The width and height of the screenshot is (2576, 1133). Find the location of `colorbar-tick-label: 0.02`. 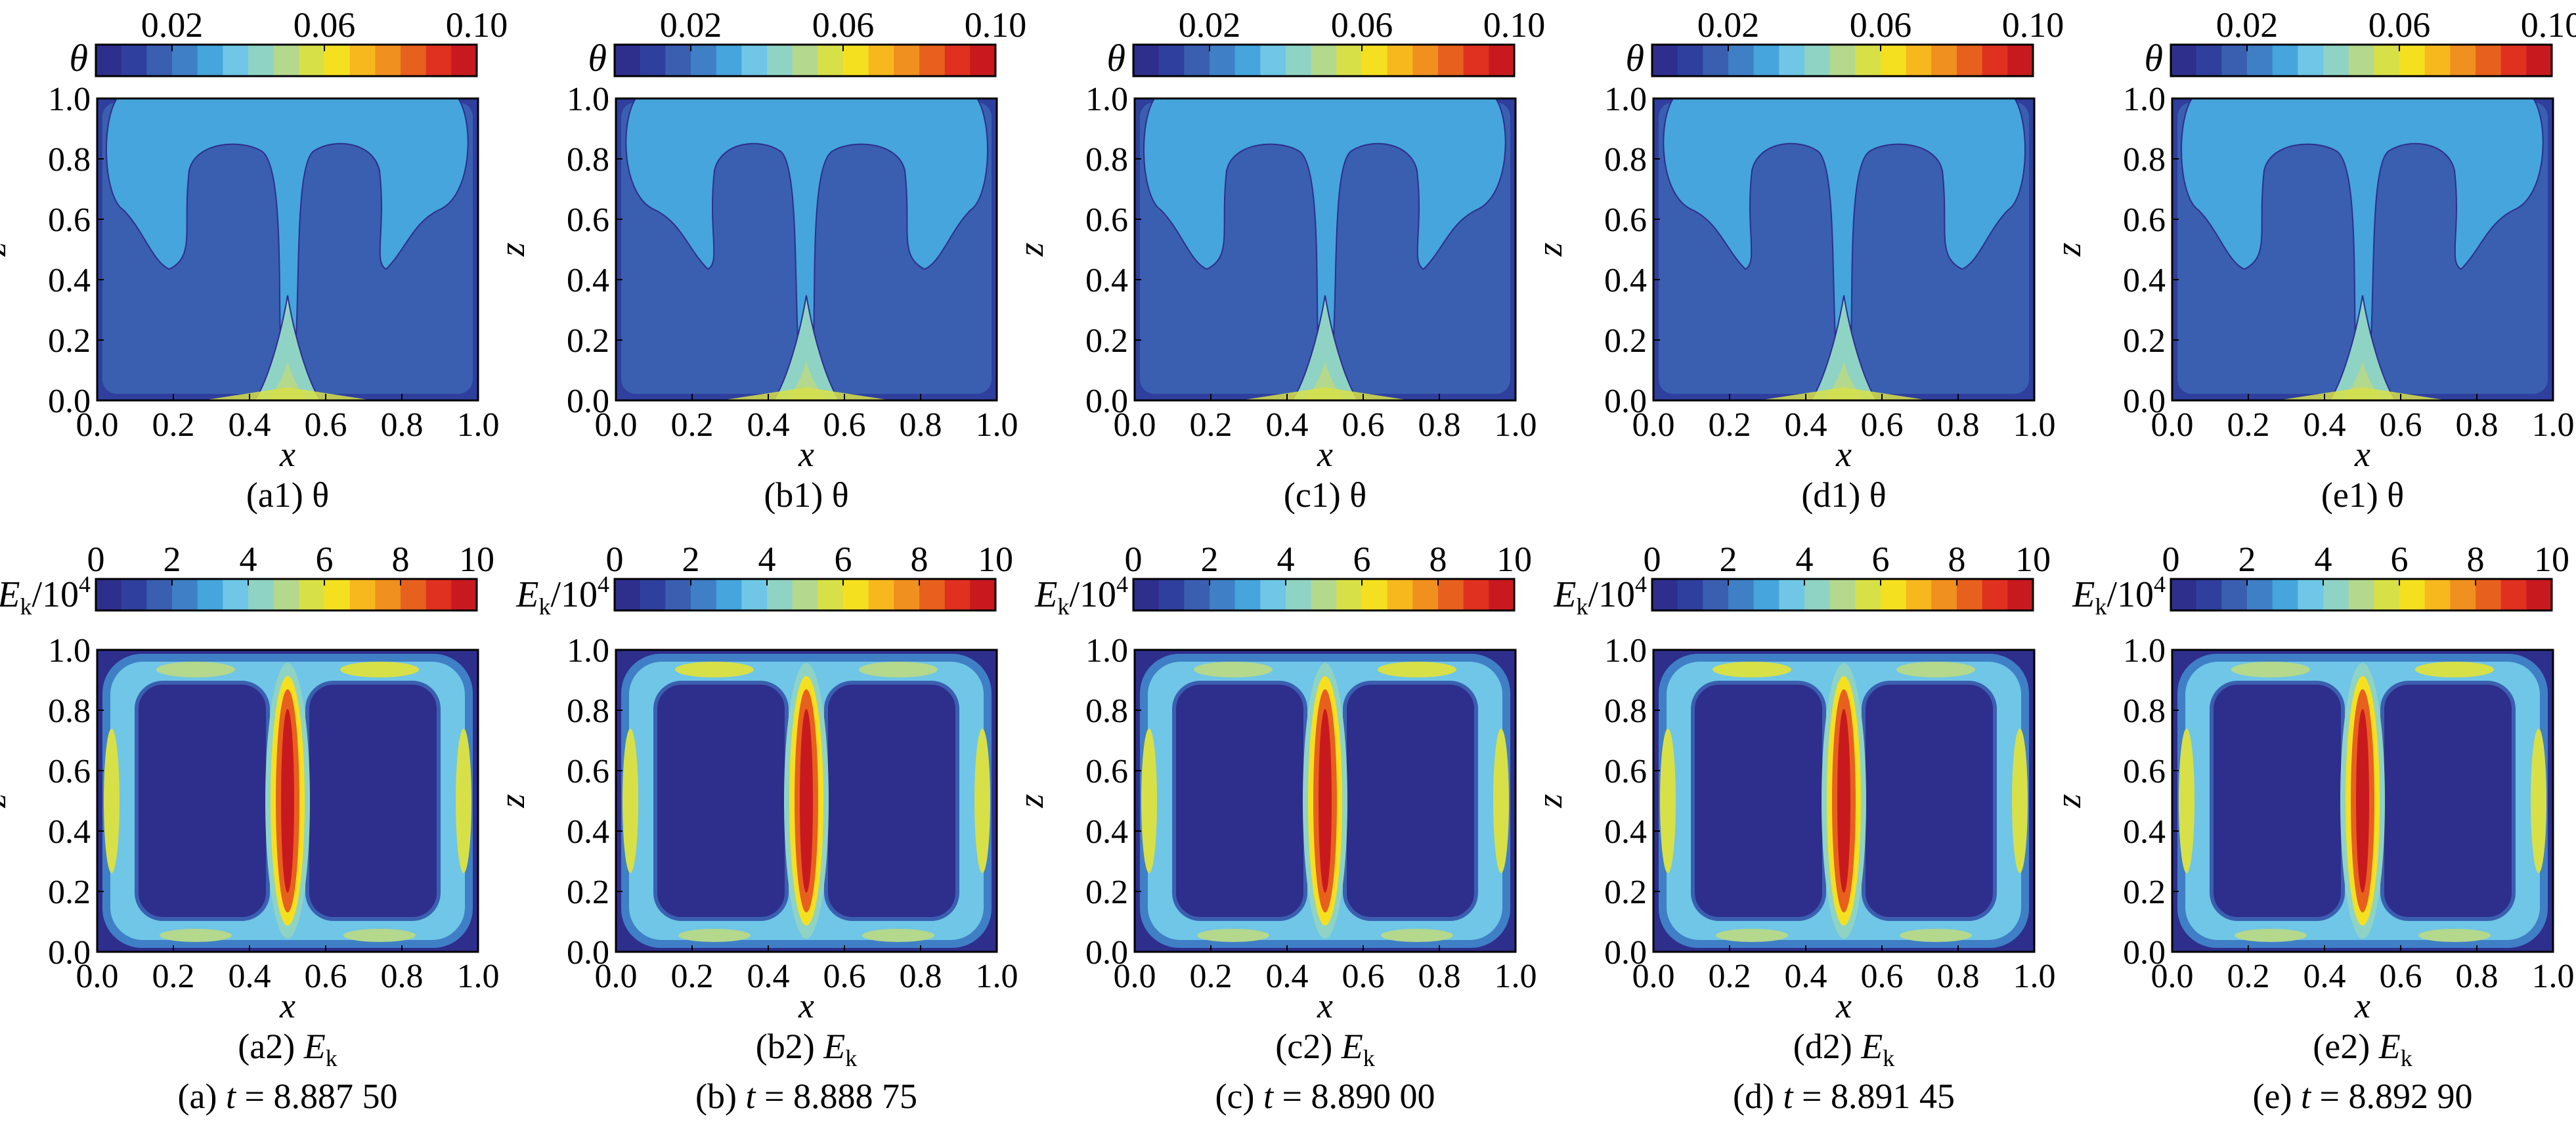

colorbar-tick-label: 0.02 is located at coordinates (1729, 25).